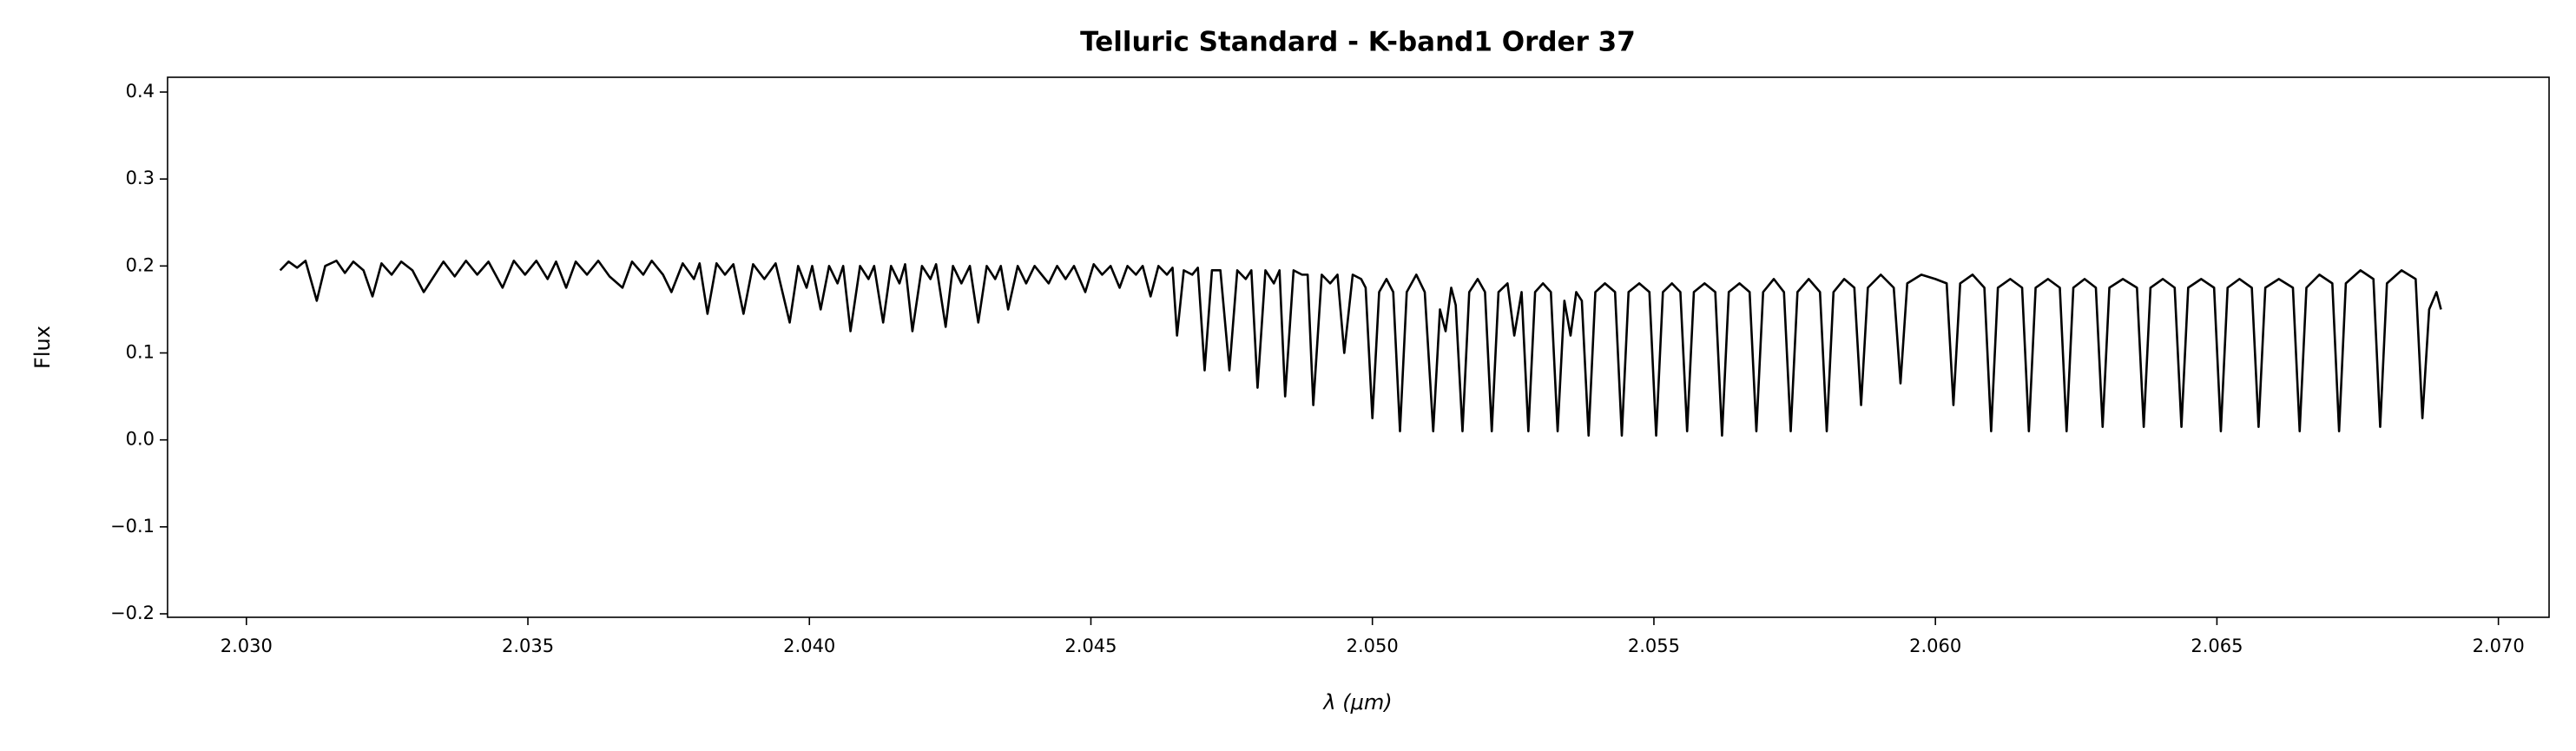 The height and width of the screenshot is (751, 2576). What do you see at coordinates (1373, 646) in the screenshot?
I see `x-tick-label: 2.050` at bounding box center [1373, 646].